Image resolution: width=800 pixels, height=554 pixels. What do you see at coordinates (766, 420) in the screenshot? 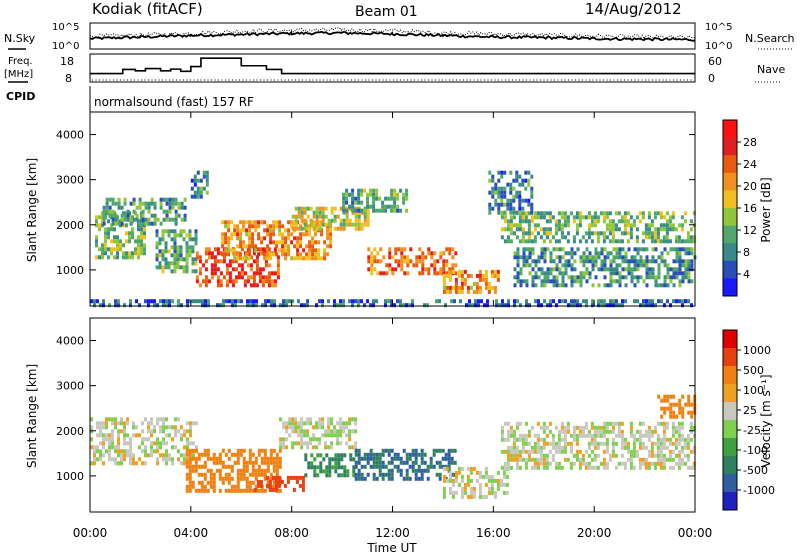
I see `velocity-colorbar-label: Velocity [m s⁻¹]` at bounding box center [766, 420].